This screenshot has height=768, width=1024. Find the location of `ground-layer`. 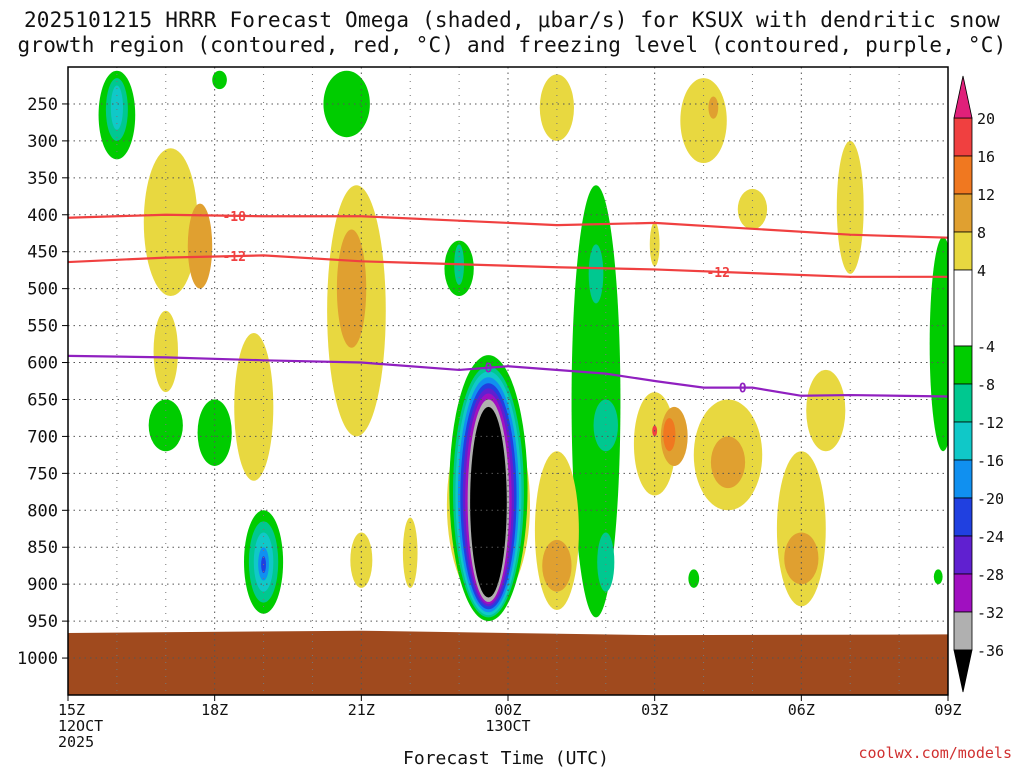

ground-layer is located at coordinates (508, 662).